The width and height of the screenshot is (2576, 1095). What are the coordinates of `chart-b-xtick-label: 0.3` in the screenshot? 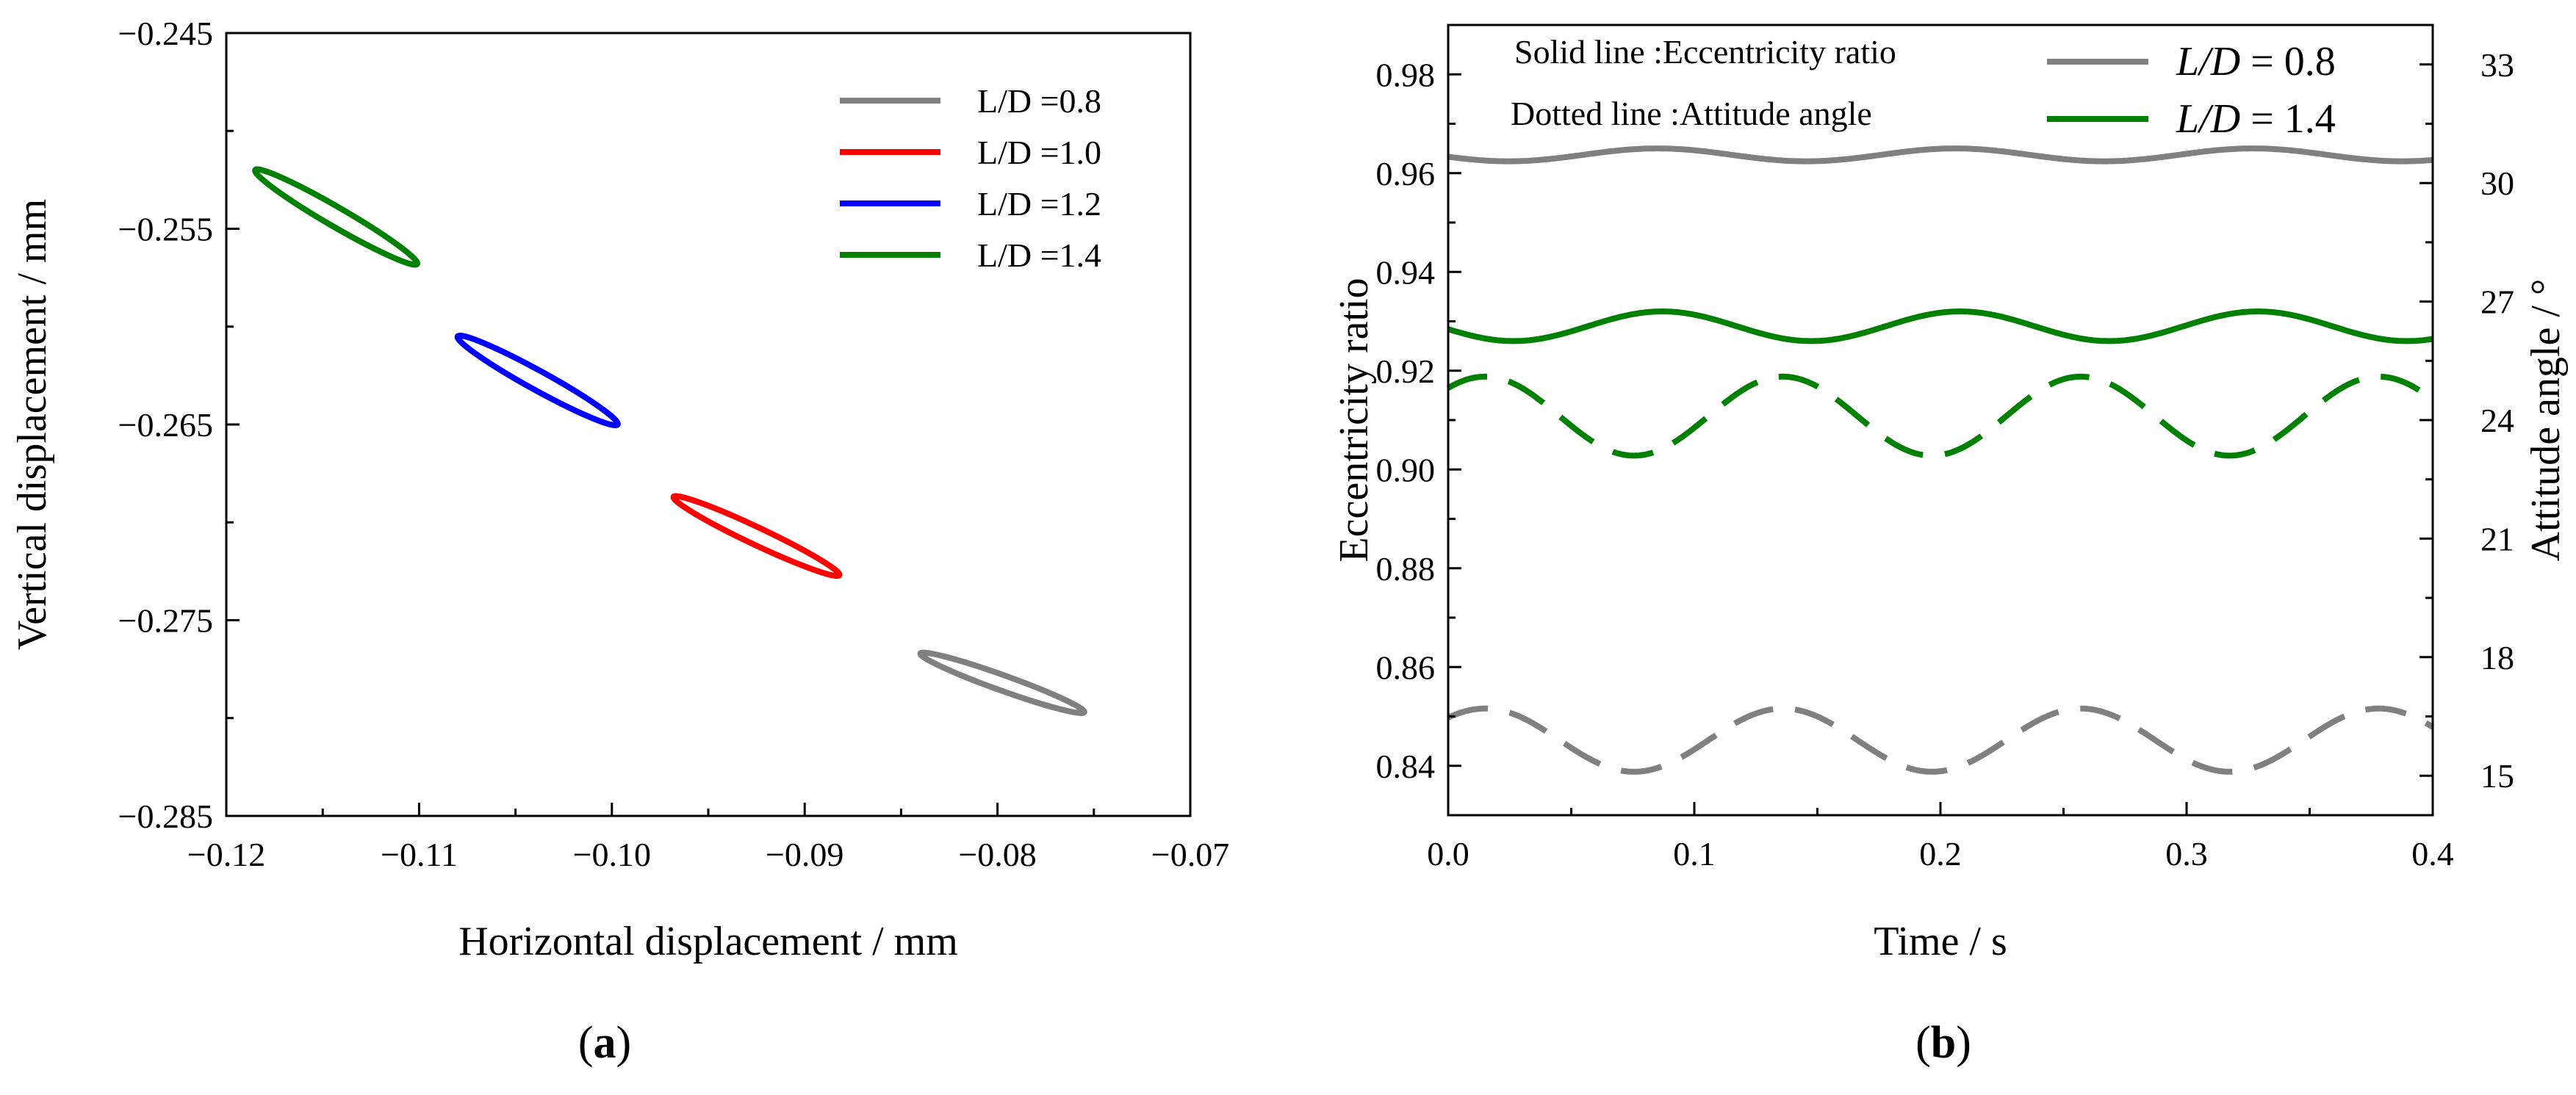 It's located at (2186, 854).